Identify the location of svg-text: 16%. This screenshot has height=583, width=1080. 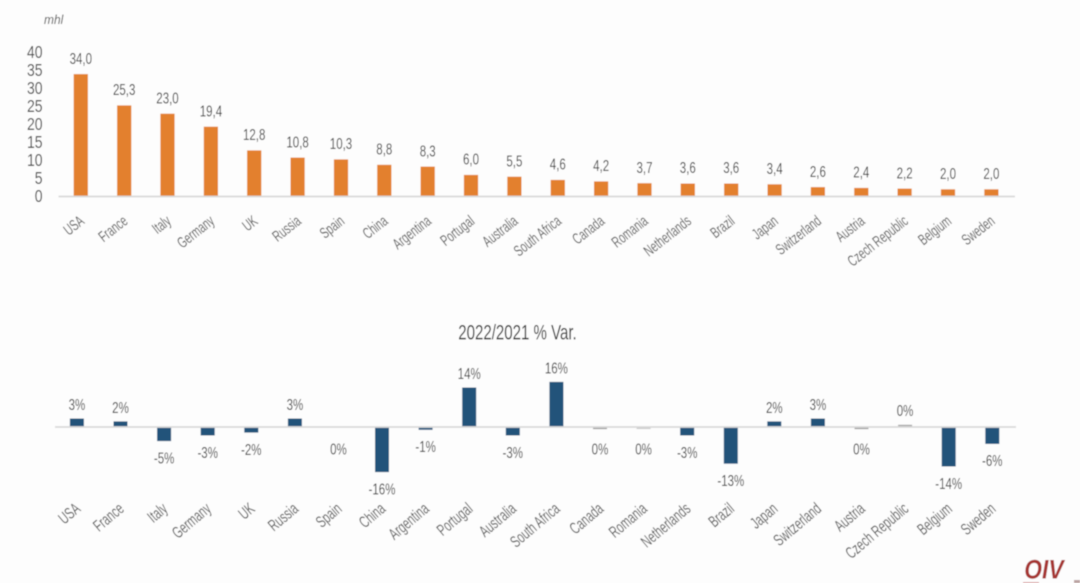
(556, 367).